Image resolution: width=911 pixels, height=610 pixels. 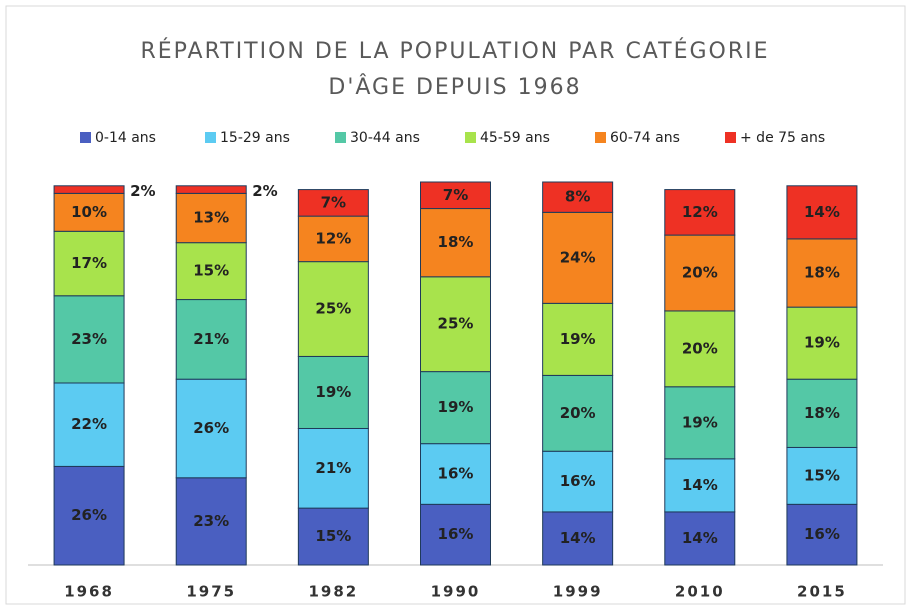 I want to click on x-tick-label: 1968, so click(x=89, y=592).